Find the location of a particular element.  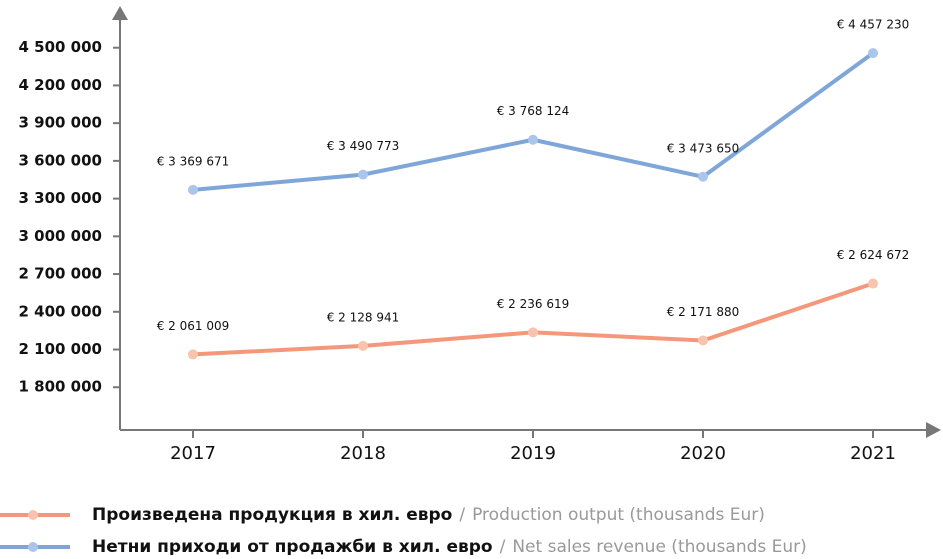

data-label: € 2 624 672 is located at coordinates (873, 255).